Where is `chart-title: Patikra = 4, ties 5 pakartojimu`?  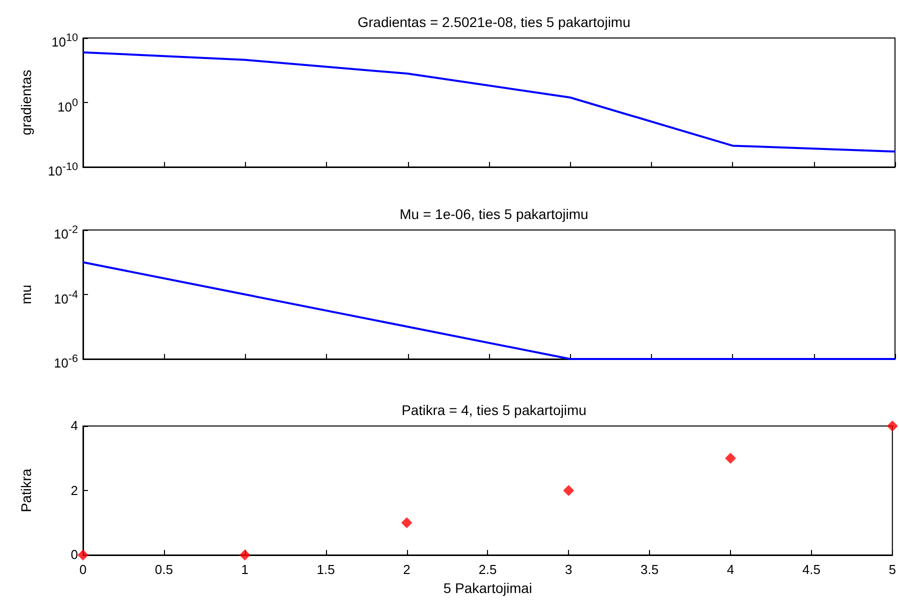
chart-title: Patikra = 4, ties 5 pakartojimu is located at coordinates (494, 410).